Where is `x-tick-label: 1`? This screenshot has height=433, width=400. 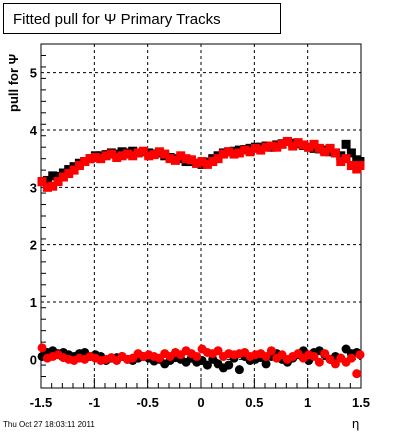 x-tick-label: 1 is located at coordinates (307, 402).